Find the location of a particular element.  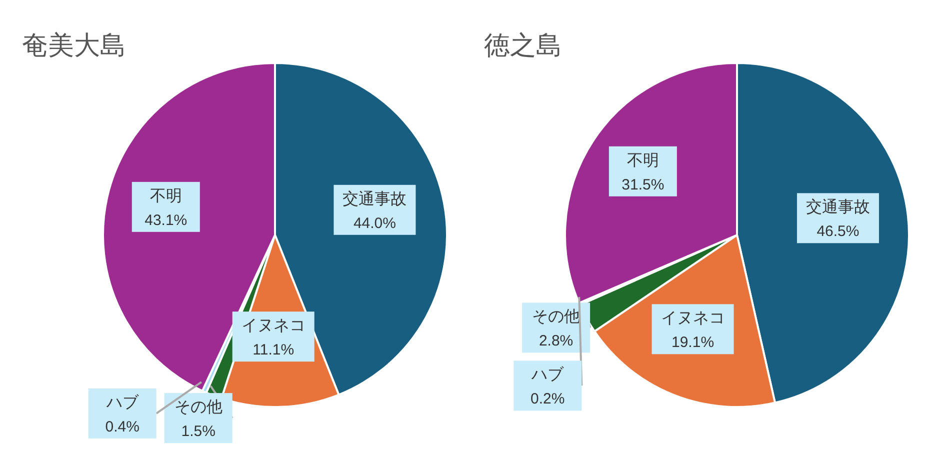

data-label: 31.5% is located at coordinates (643, 185).